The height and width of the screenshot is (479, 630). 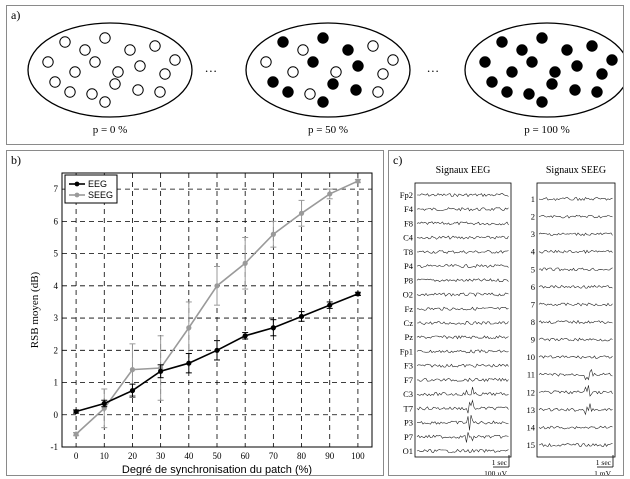 I want to click on seeg-channel-label: 12, so click(x=531, y=392).